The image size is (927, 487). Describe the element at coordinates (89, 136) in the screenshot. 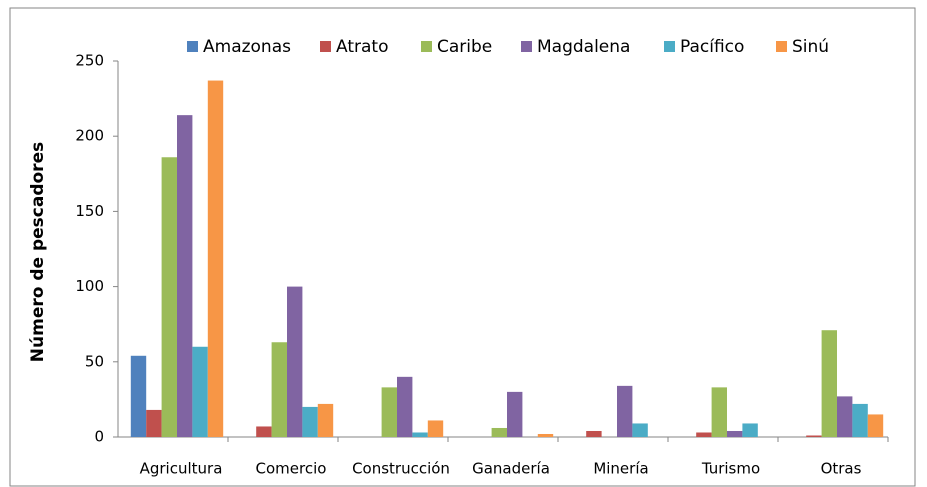

I see `y-tick-label: 200` at that location.